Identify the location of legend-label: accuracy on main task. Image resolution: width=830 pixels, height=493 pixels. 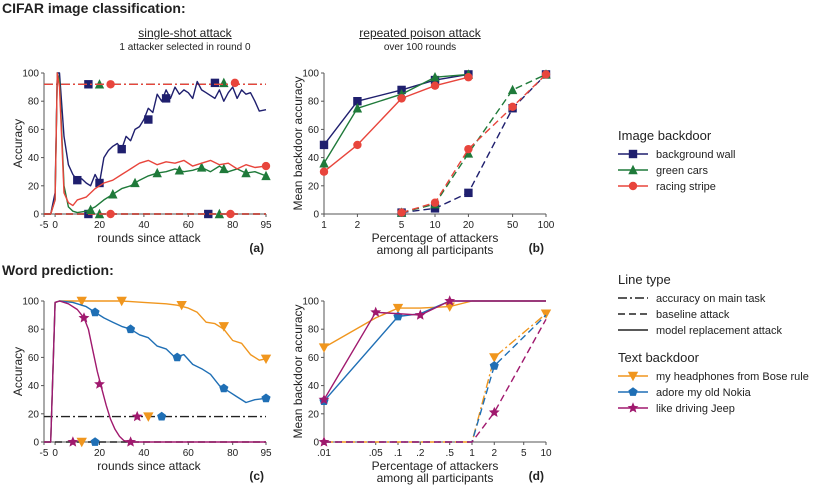
(711, 299).